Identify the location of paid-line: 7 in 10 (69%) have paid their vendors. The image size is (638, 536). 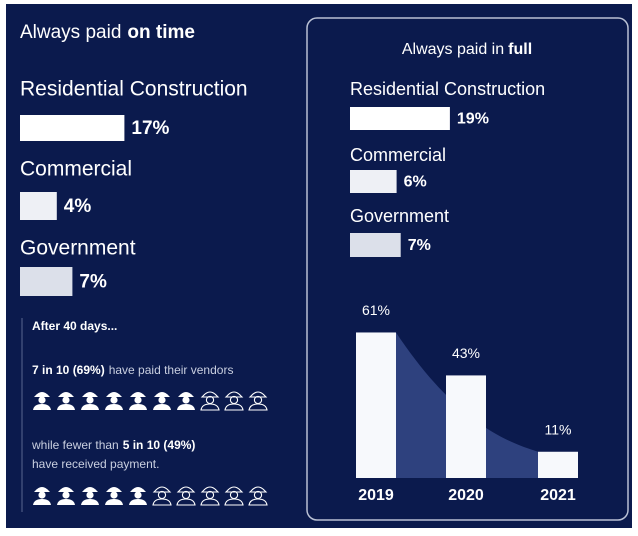
(132, 370).